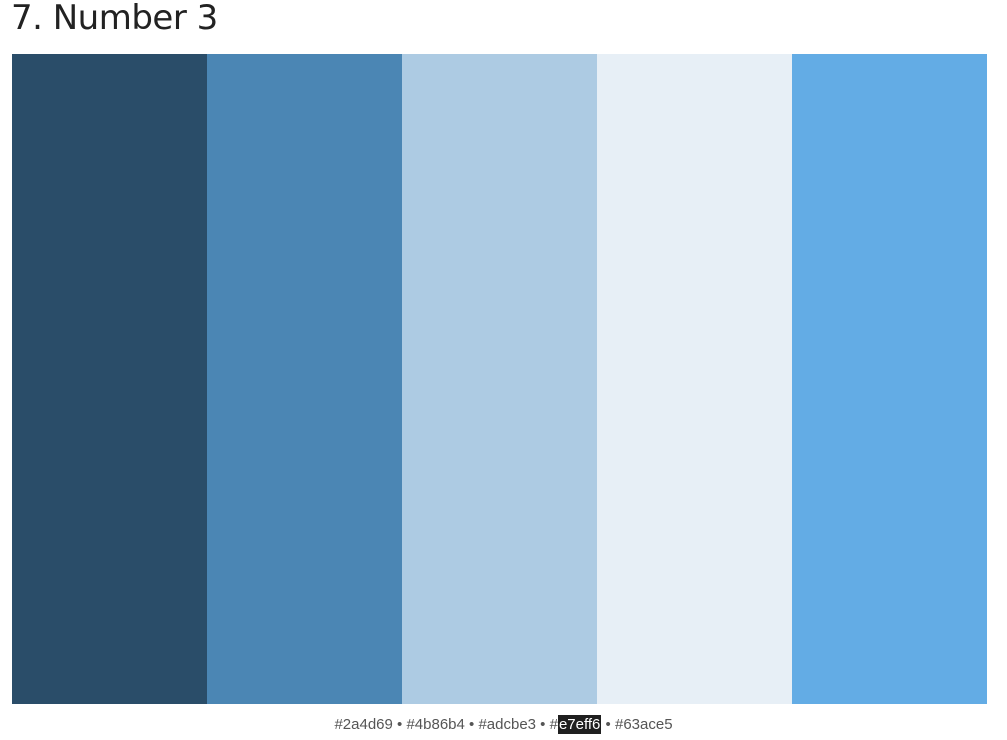 This screenshot has height=740, width=1007. I want to click on selected-text-highlight: e7eff6, so click(579, 724).